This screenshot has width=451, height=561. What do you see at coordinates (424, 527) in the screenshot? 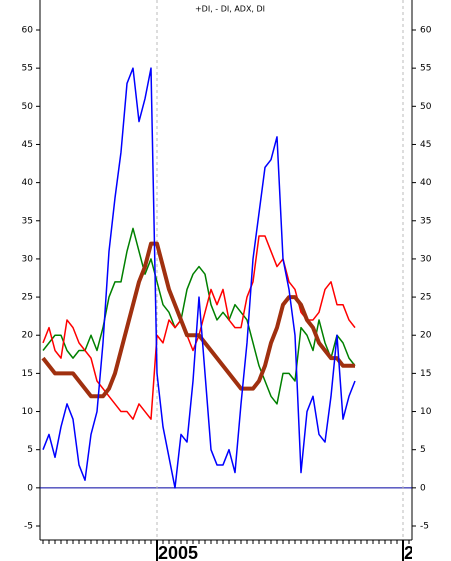
I see `y2-tick-label: -5` at bounding box center [424, 527].